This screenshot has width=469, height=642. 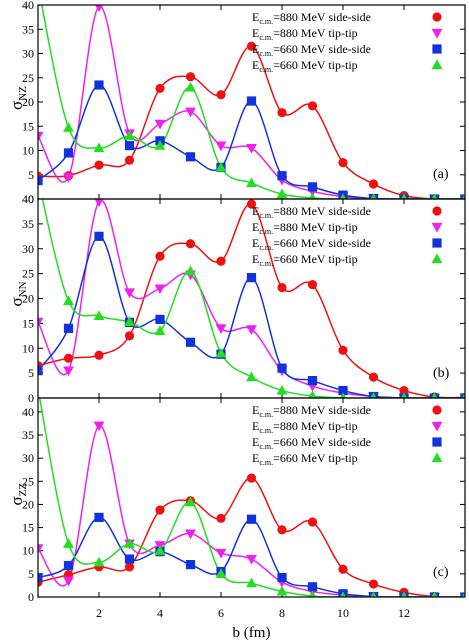 What do you see at coordinates (404, 613) in the screenshot?
I see `x-tick-label: 12` at bounding box center [404, 613].